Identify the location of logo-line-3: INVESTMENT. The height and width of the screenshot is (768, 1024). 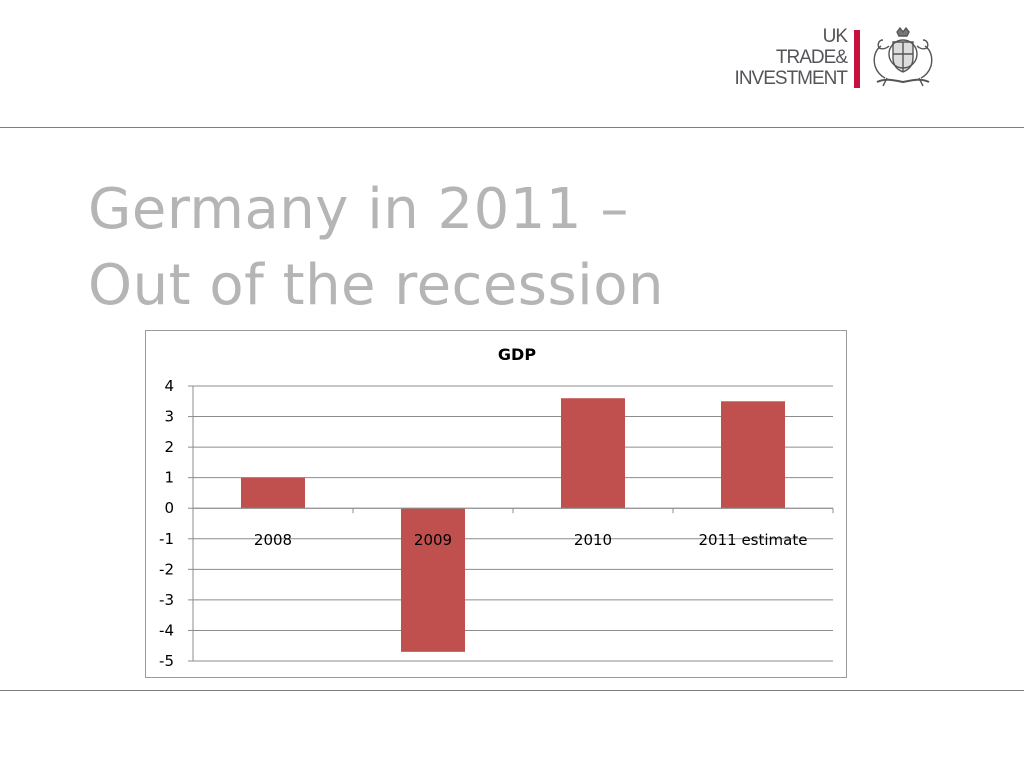
(791, 78).